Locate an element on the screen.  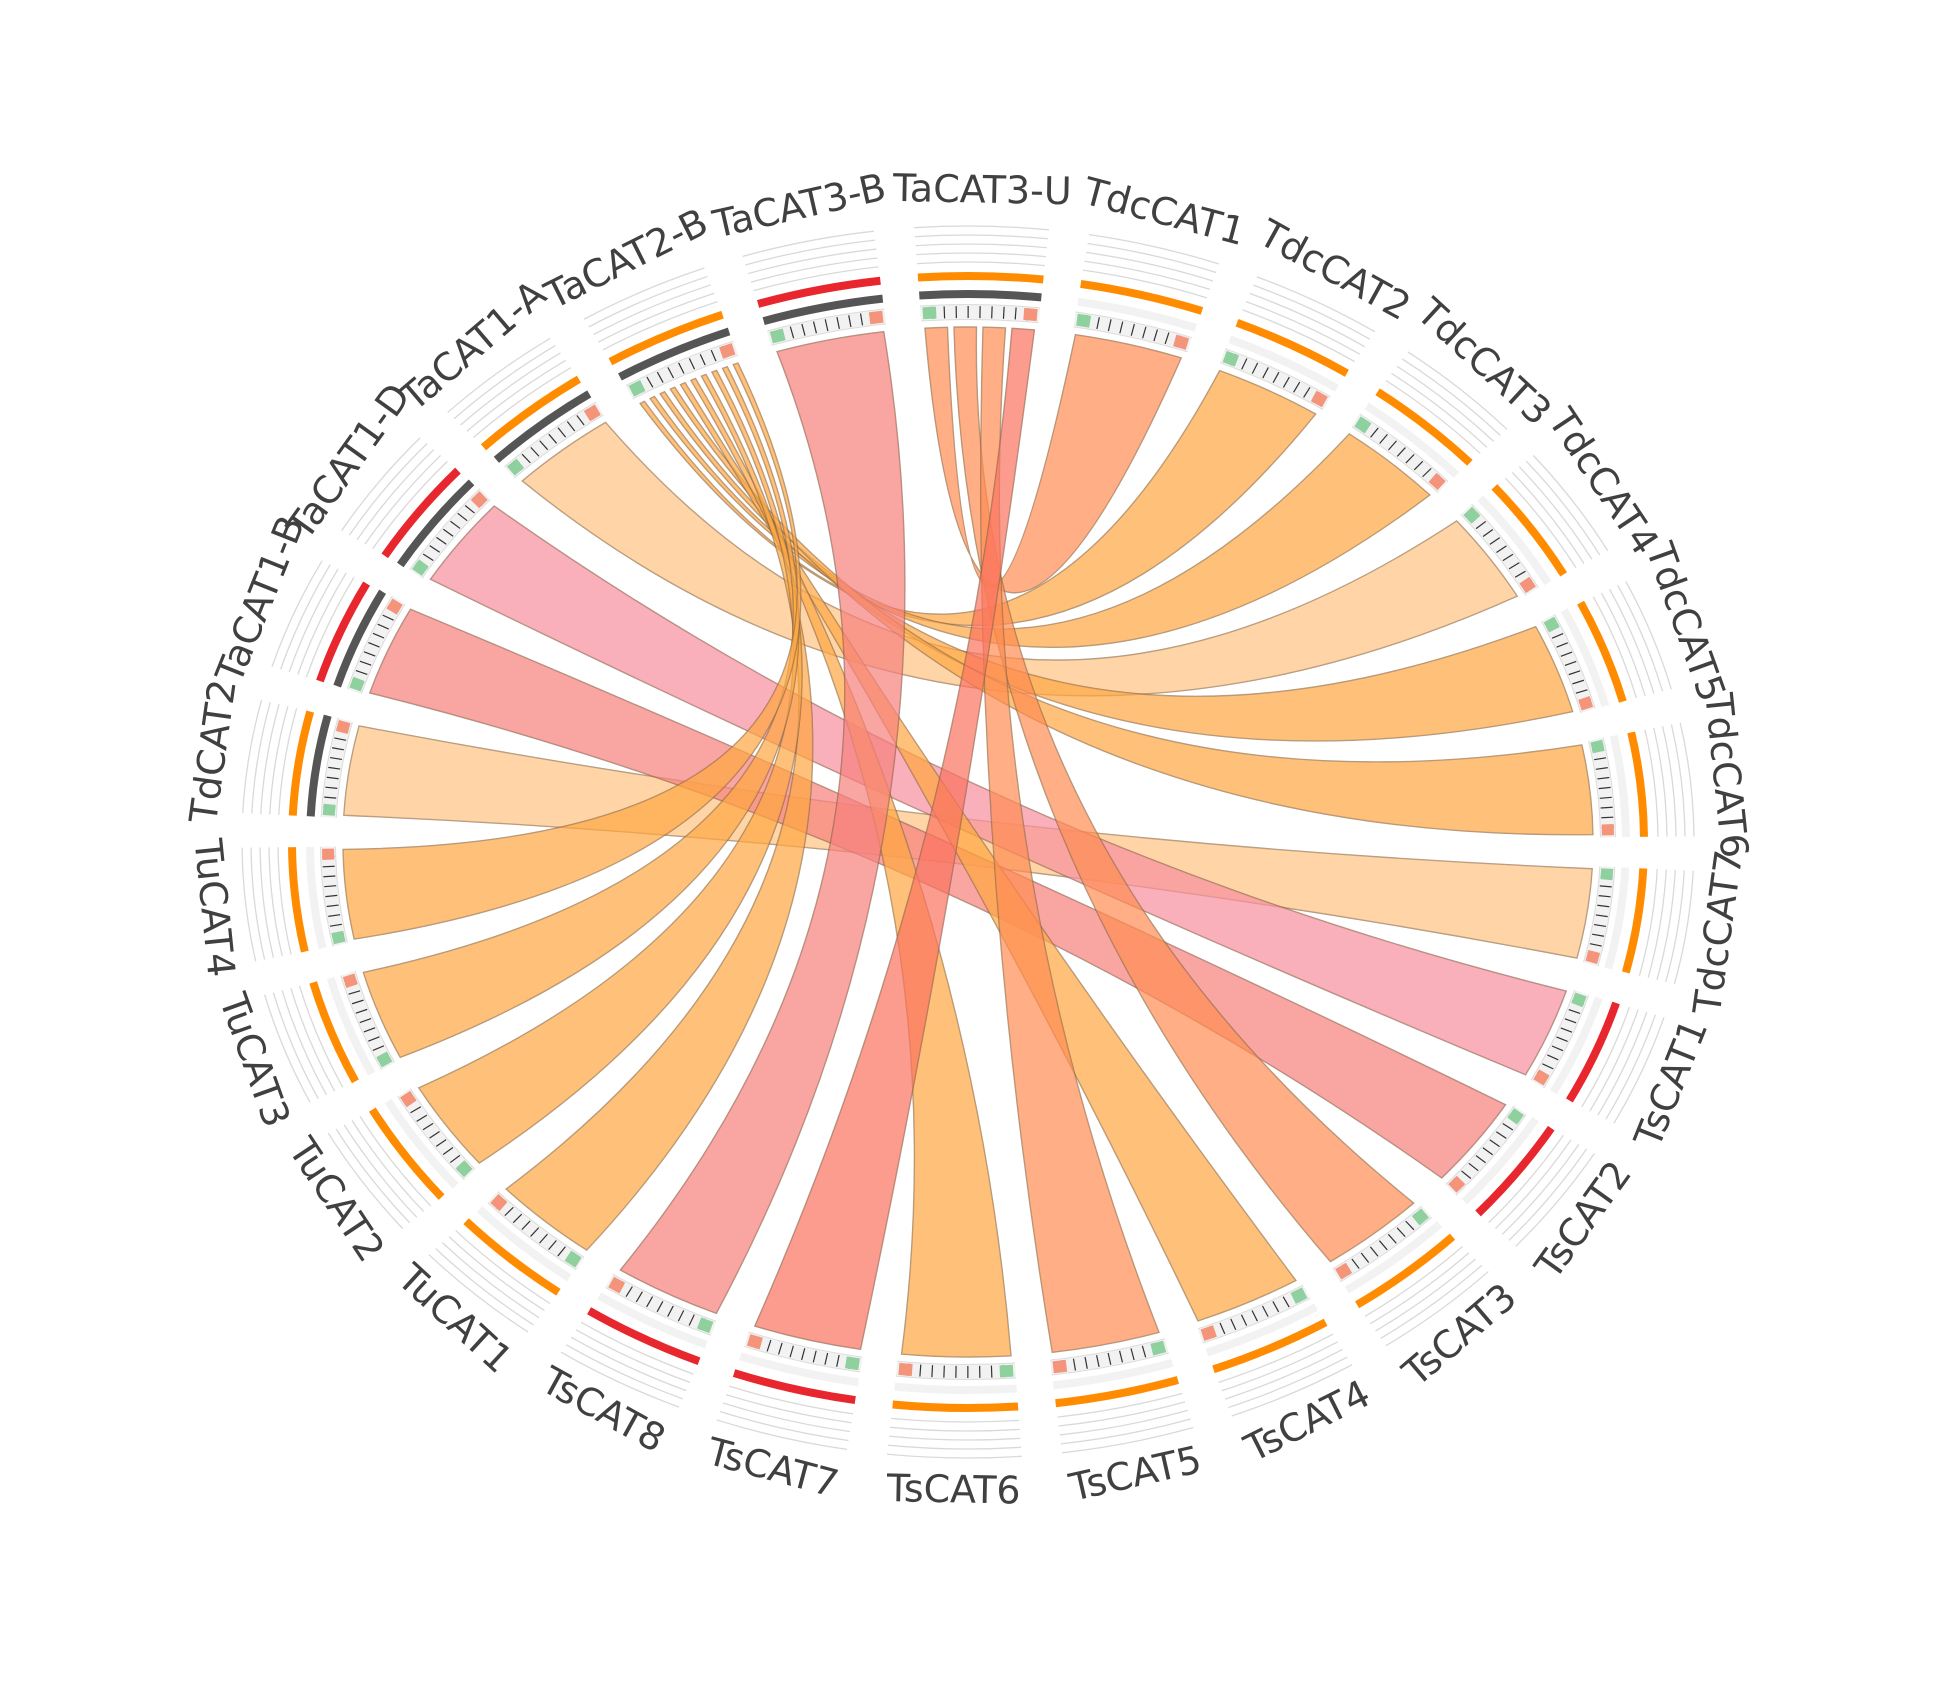
segment-arc-TaCAT1-A is located at coordinates (542, 427).